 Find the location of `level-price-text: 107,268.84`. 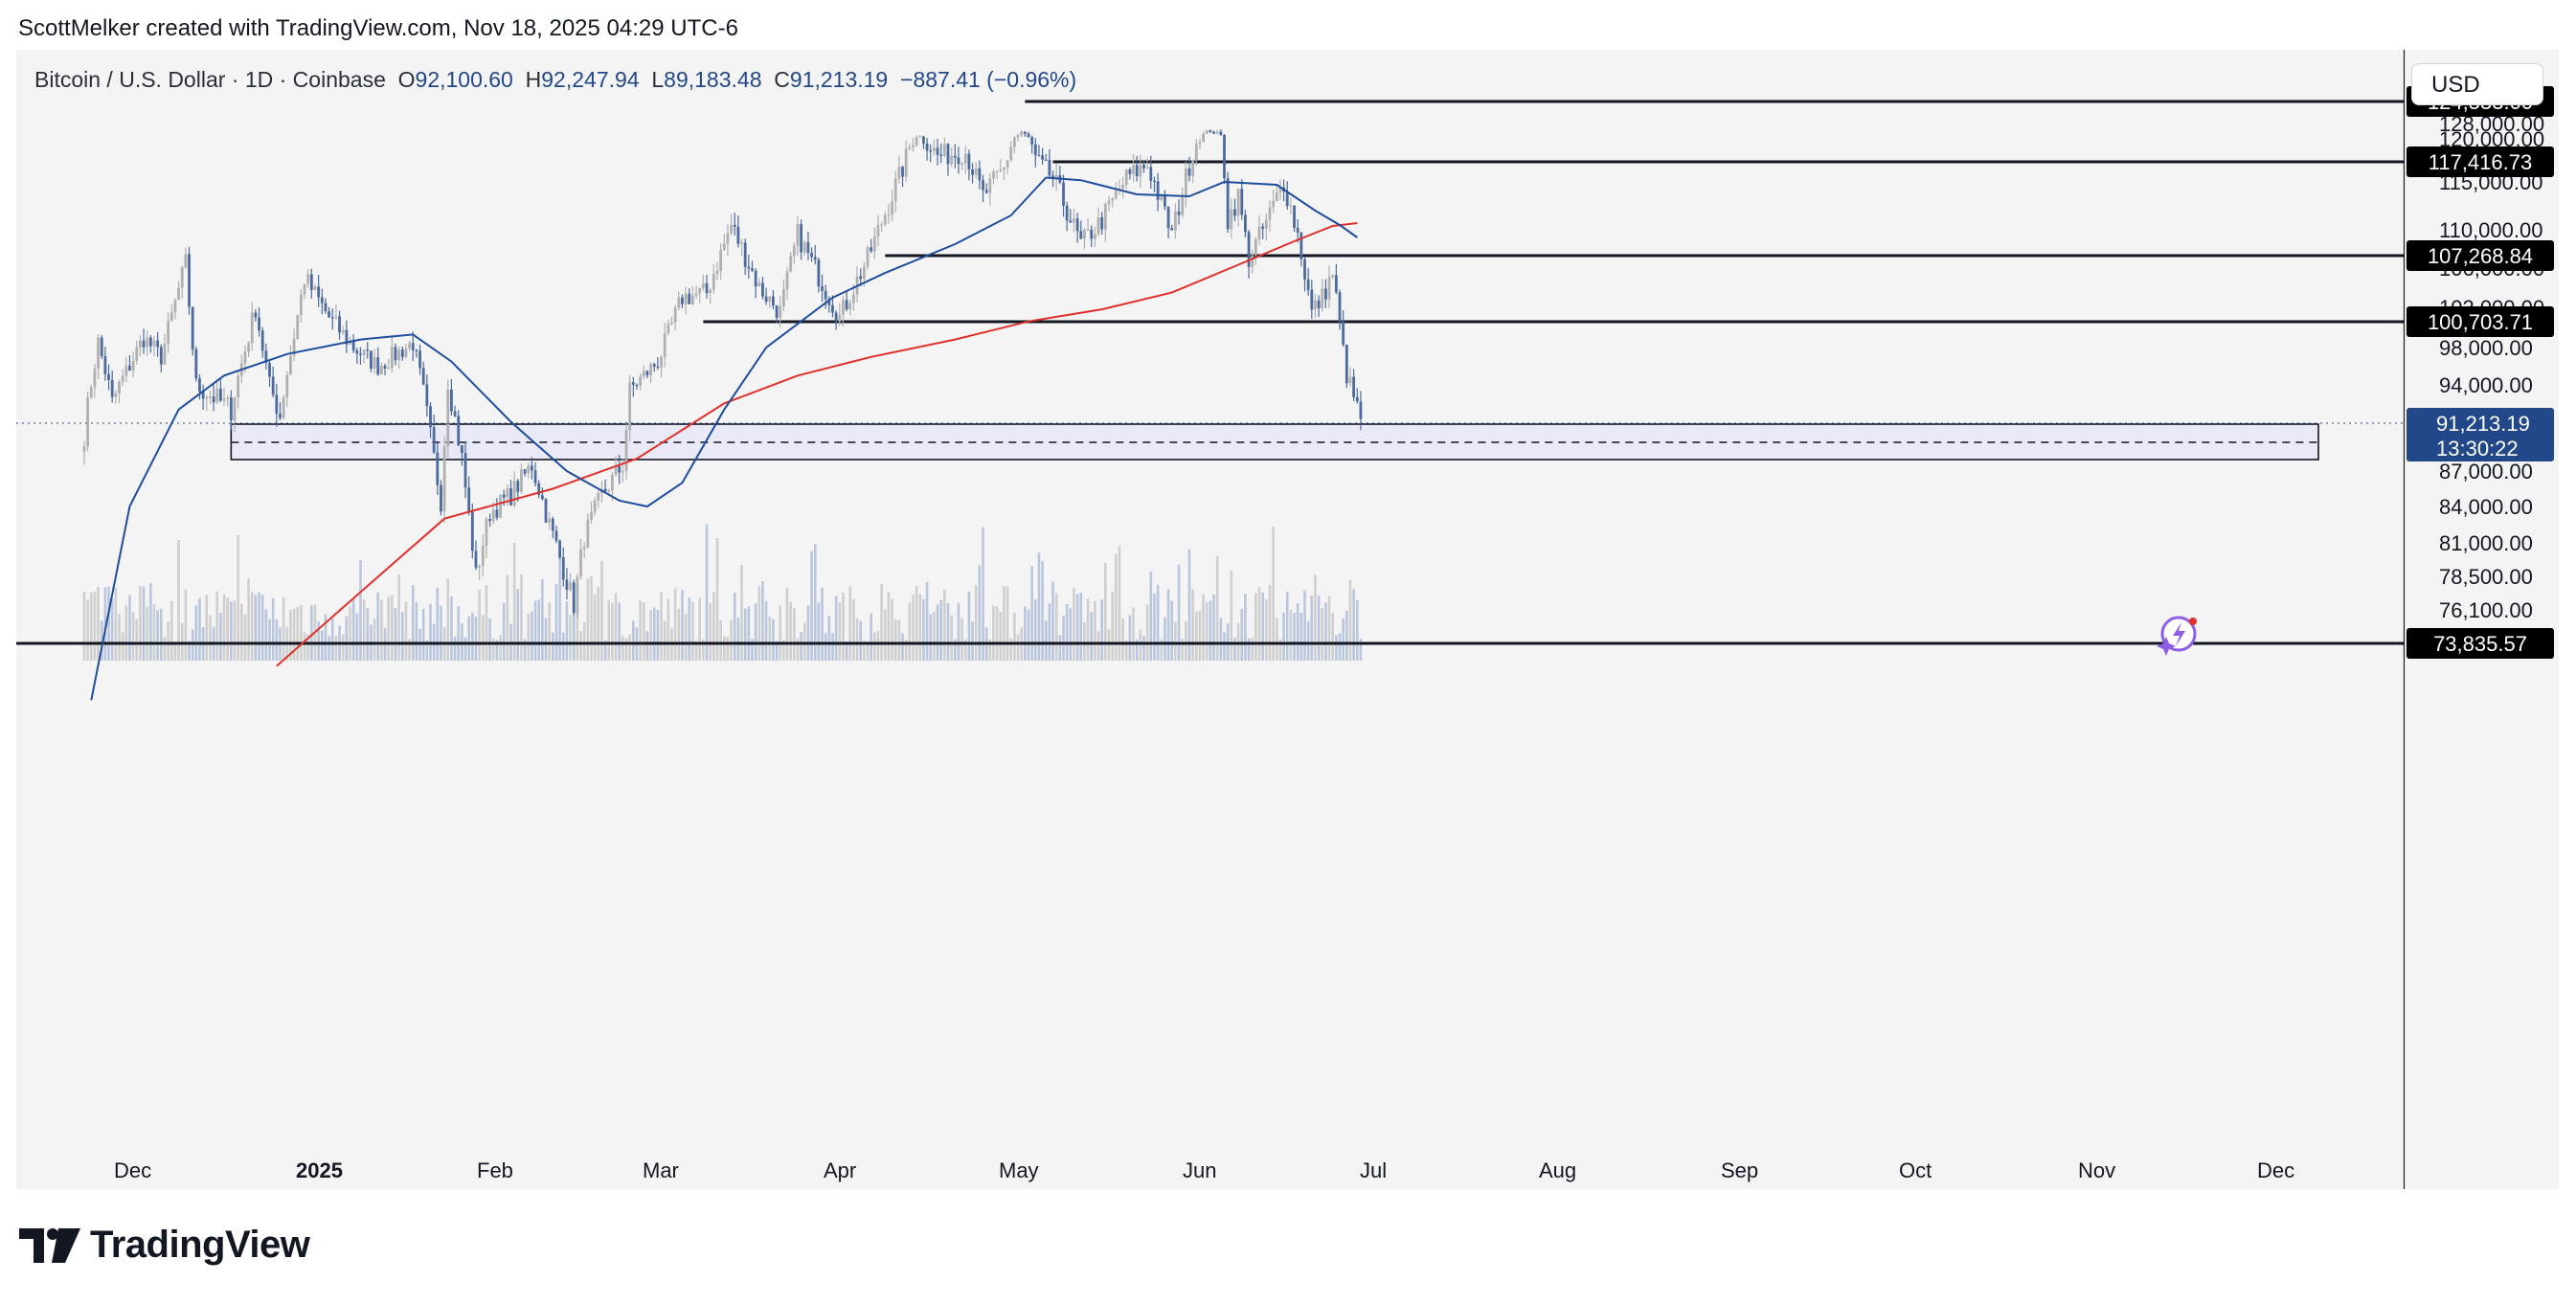

level-price-text: 107,268.84 is located at coordinates (2480, 256).